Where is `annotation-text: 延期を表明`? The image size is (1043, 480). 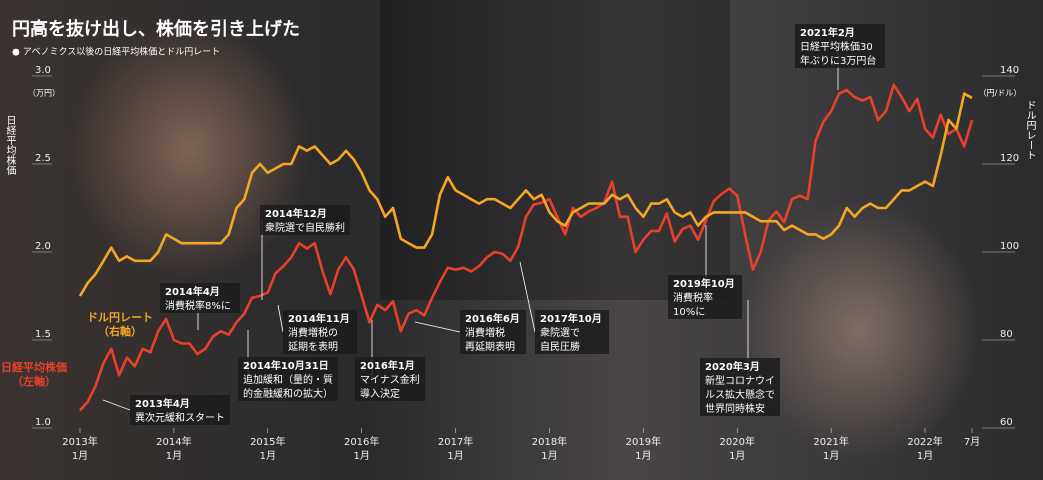
annotation-text: 延期を表明 is located at coordinates (313, 346).